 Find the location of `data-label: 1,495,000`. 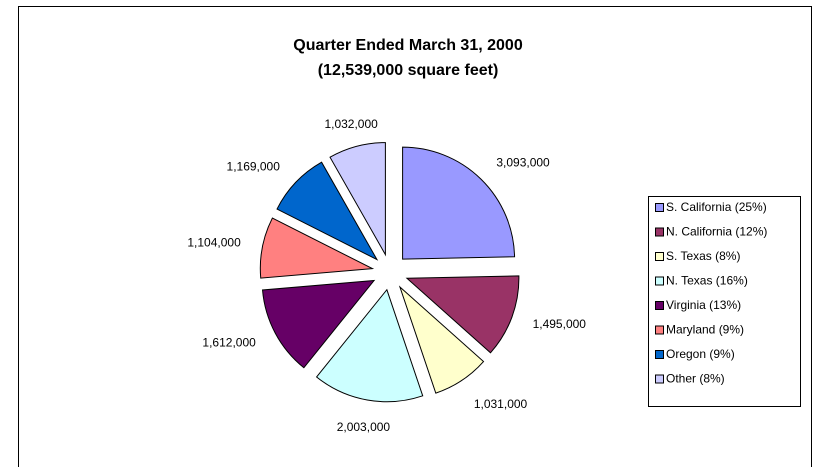

data-label: 1,495,000 is located at coordinates (560, 324).